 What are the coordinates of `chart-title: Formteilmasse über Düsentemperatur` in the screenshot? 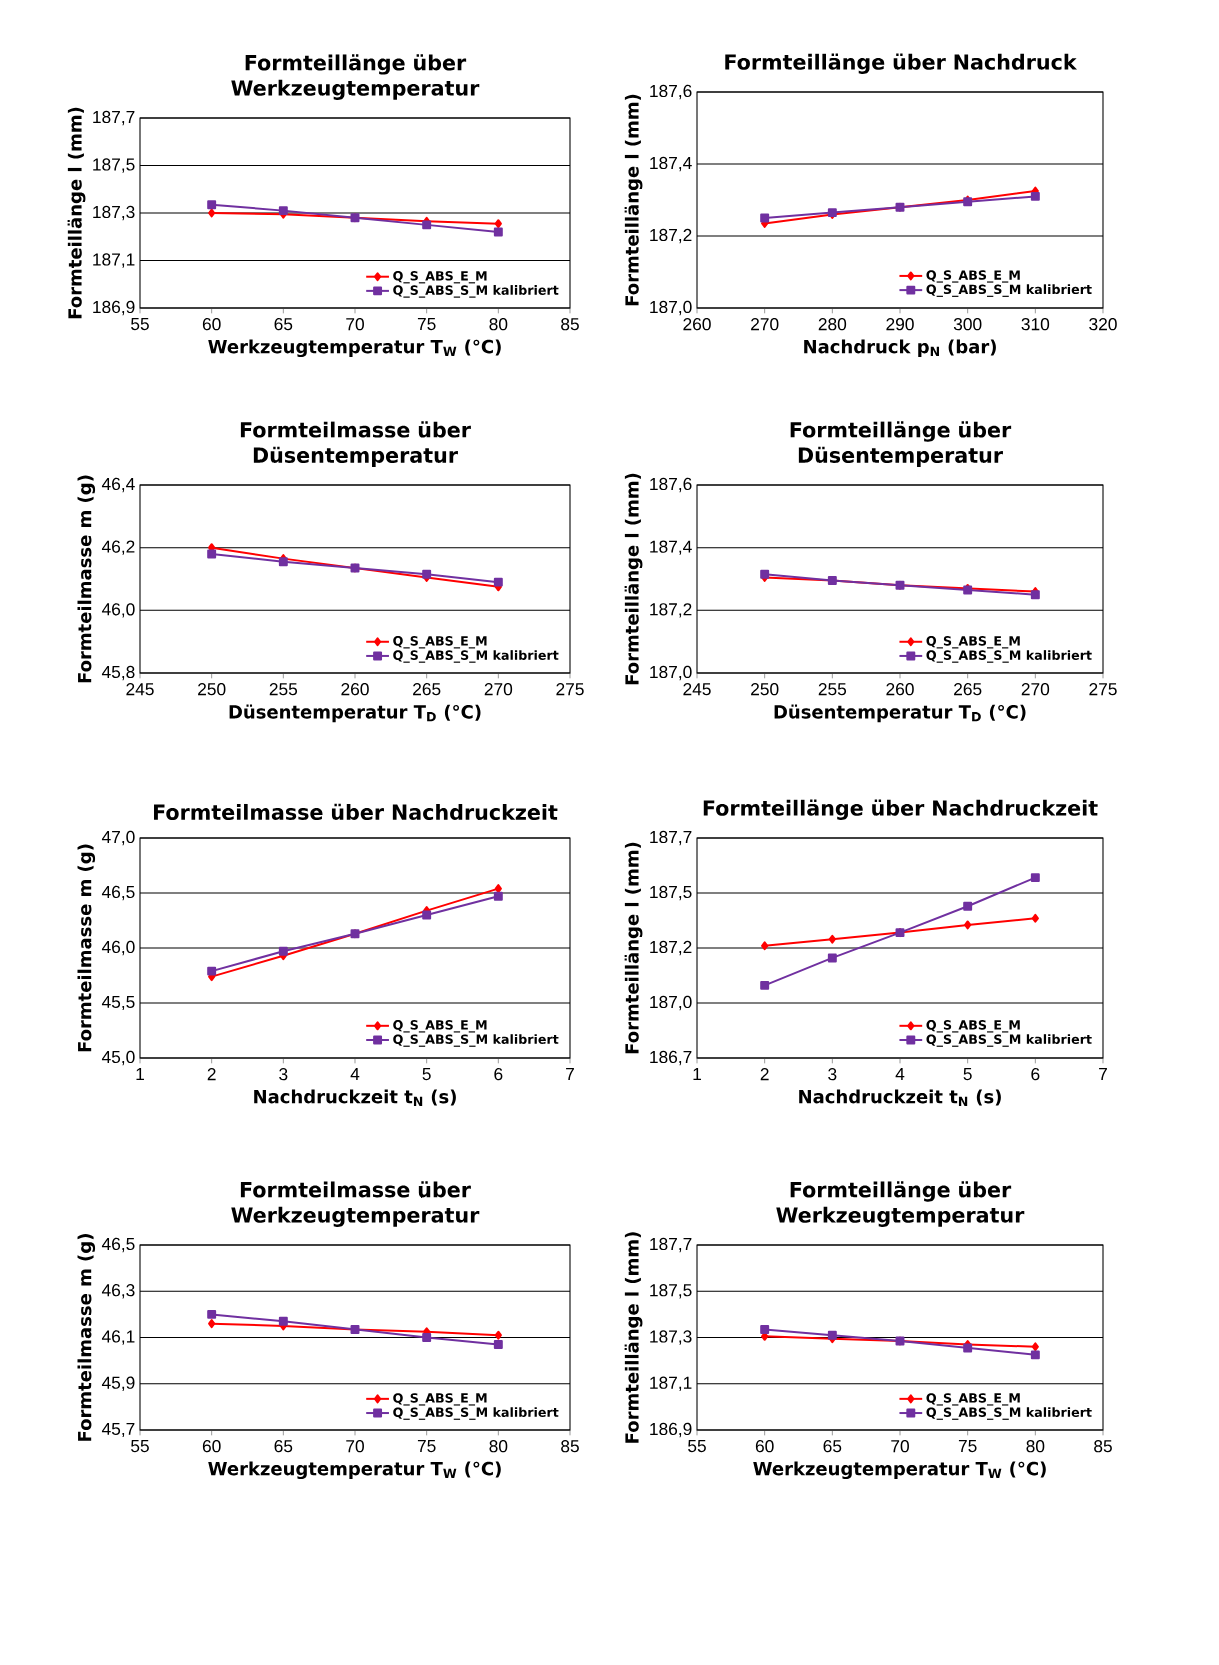 It's located at (355, 444).